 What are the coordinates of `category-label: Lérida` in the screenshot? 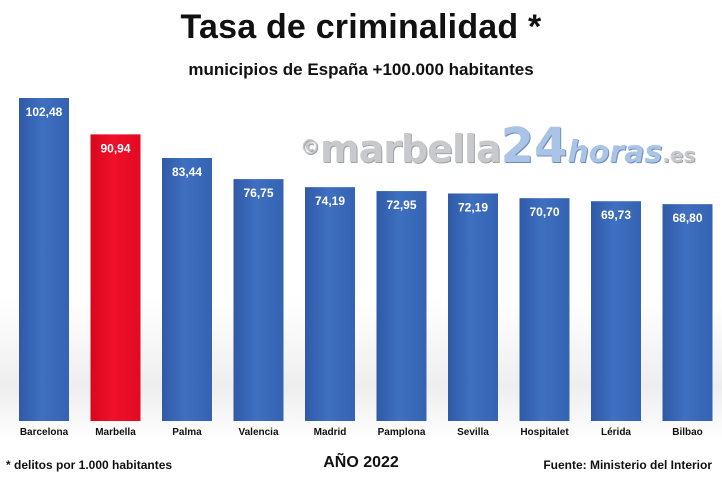 It's located at (616, 432).